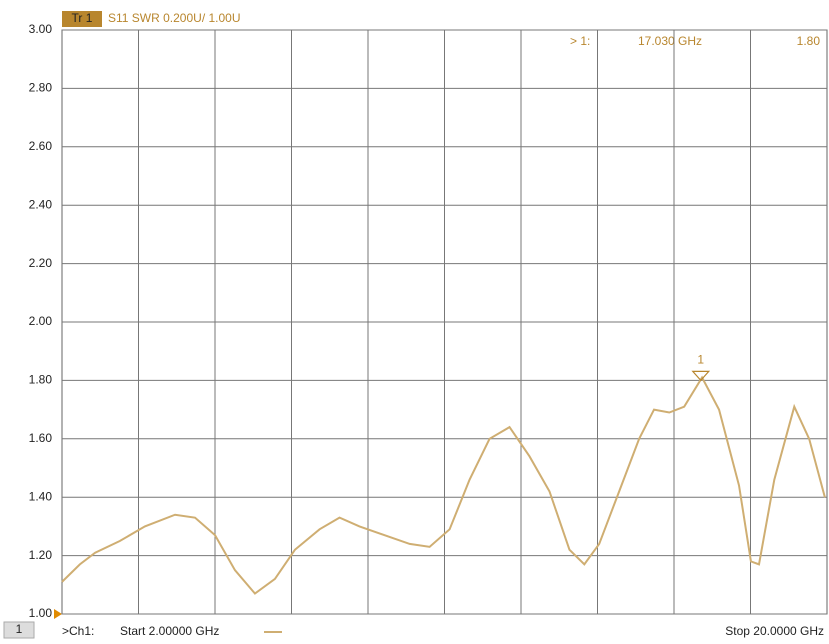 The height and width of the screenshot is (644, 829). Describe the element at coordinates (41, 321) in the screenshot. I see `y-tick-label: 2.00` at that location.